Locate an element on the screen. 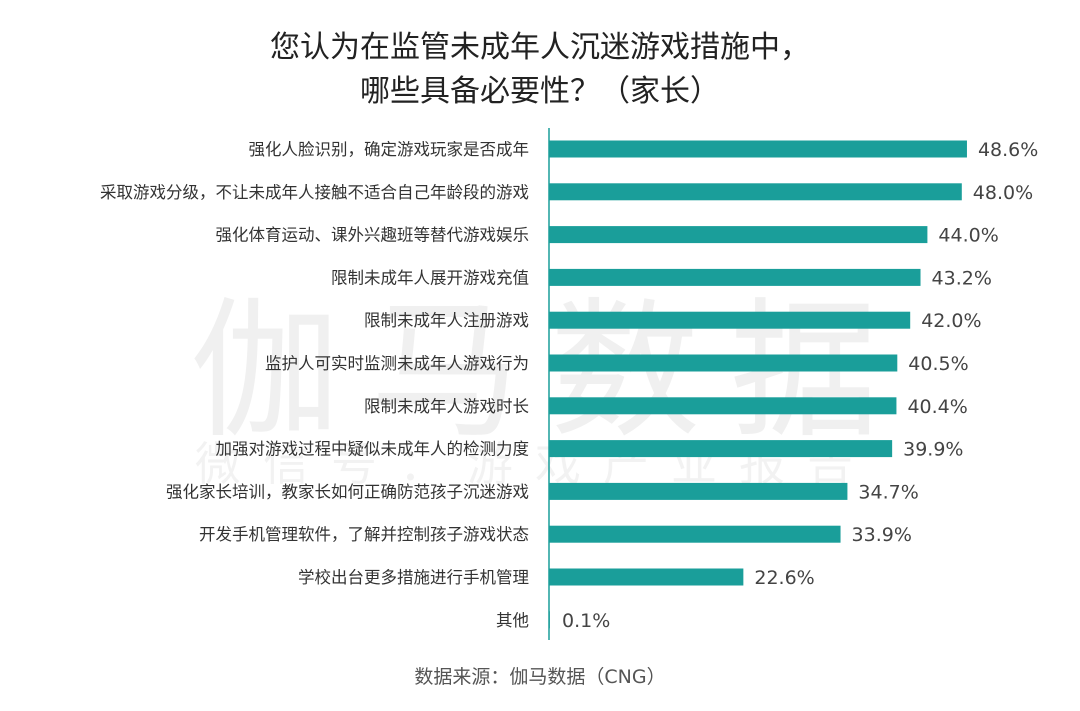  category-label: 强化家长培训，教家长如何正确防范孩子沉迷游戏 is located at coordinates (347, 491).